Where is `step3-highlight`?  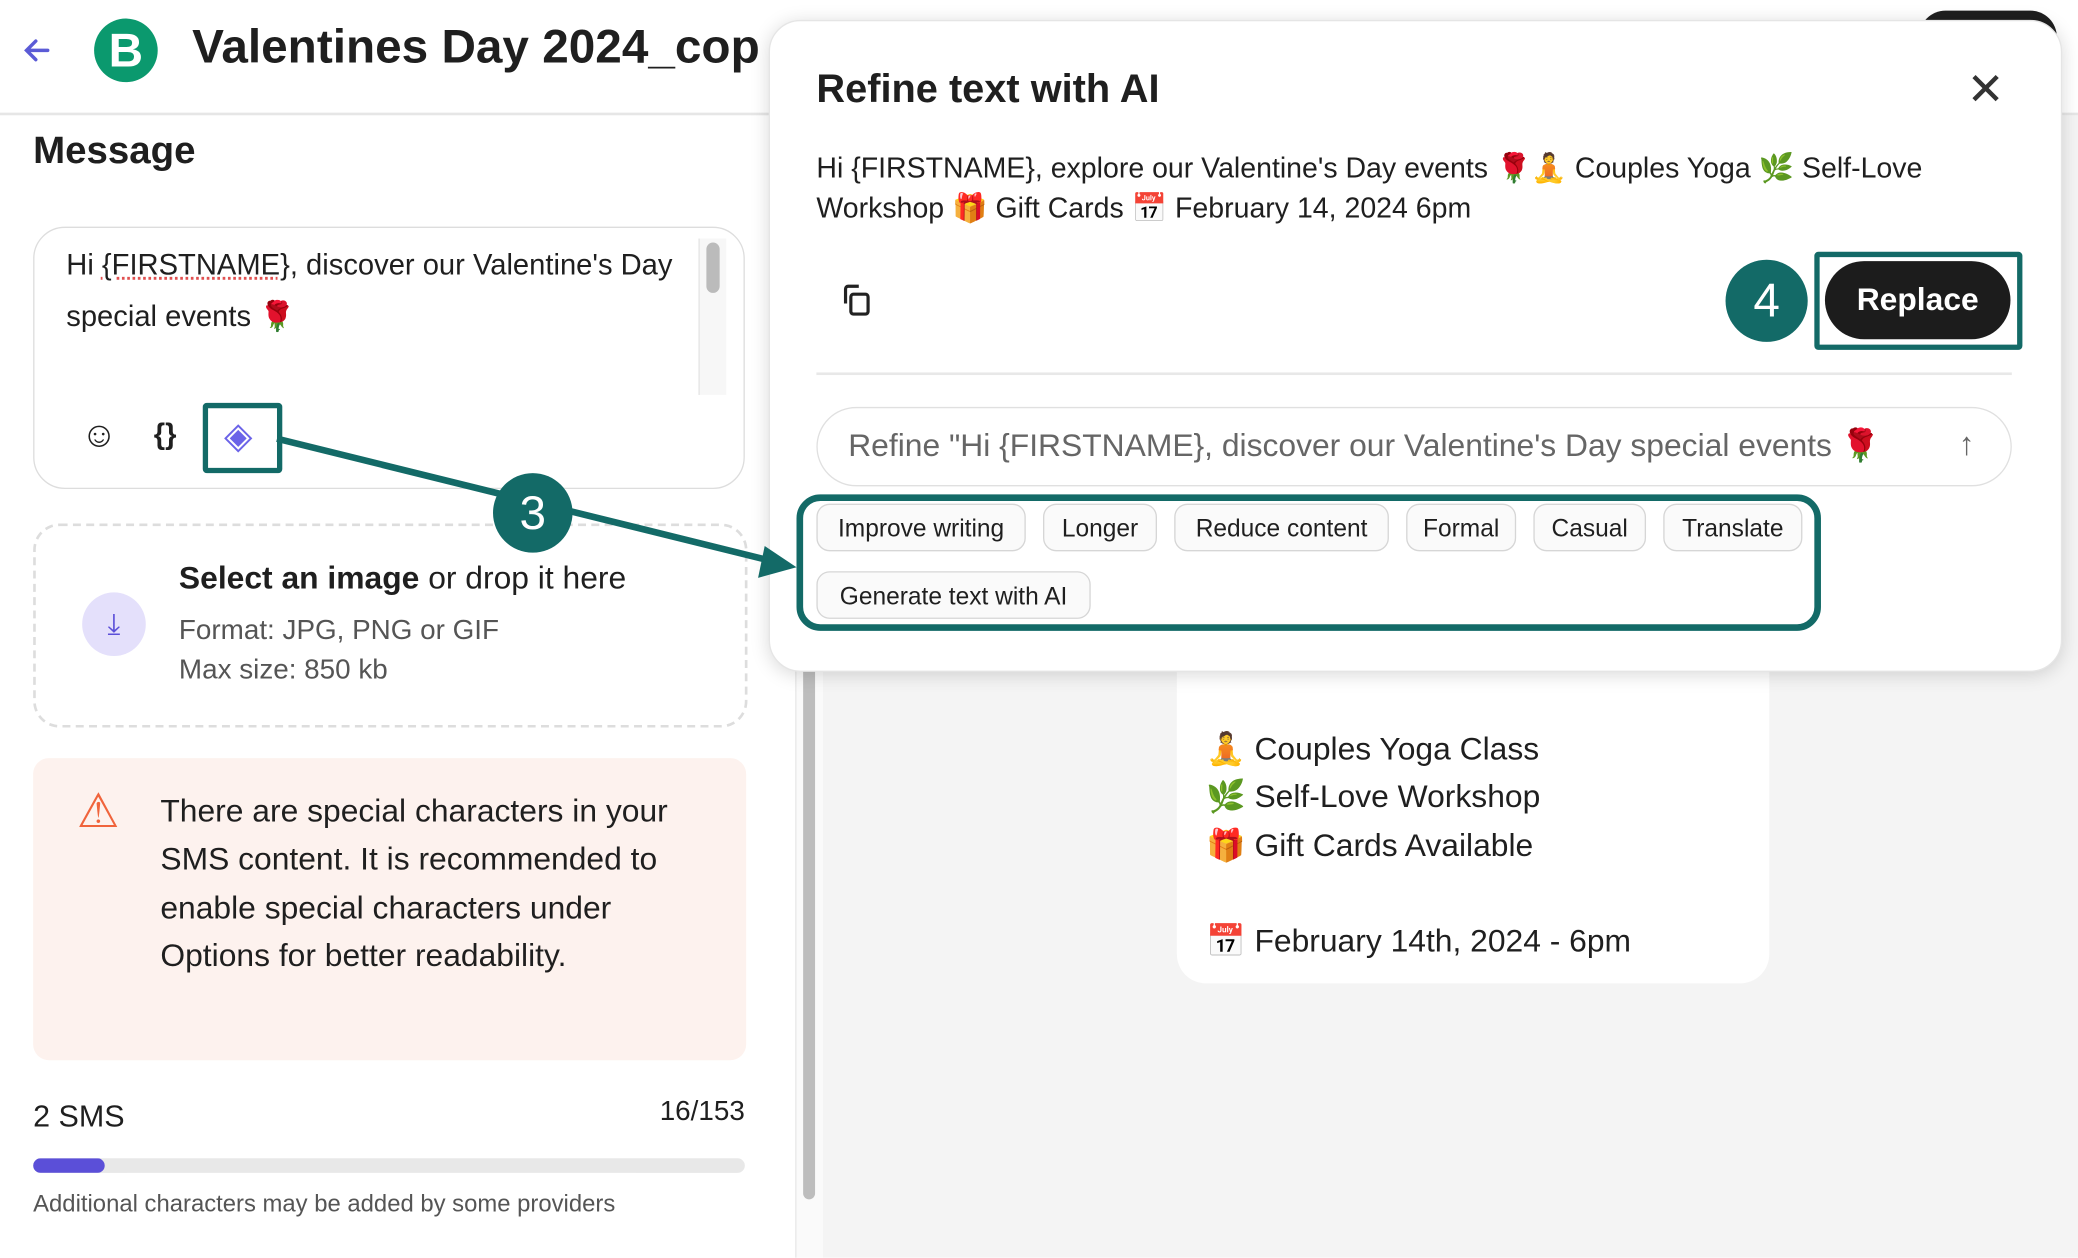
step3-highlight is located at coordinates (242, 438).